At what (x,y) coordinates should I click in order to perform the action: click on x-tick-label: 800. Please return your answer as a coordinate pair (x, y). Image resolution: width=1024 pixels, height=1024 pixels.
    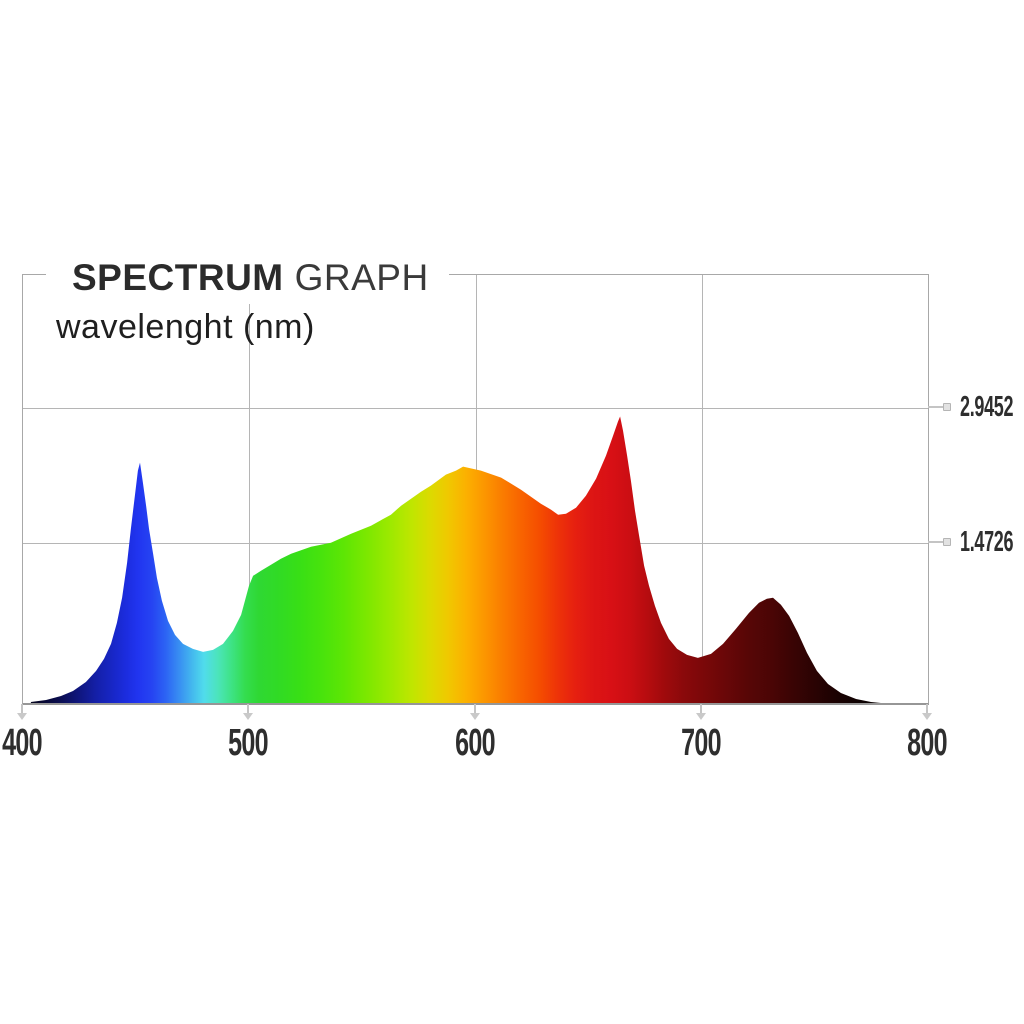
    Looking at the image, I should click on (927, 743).